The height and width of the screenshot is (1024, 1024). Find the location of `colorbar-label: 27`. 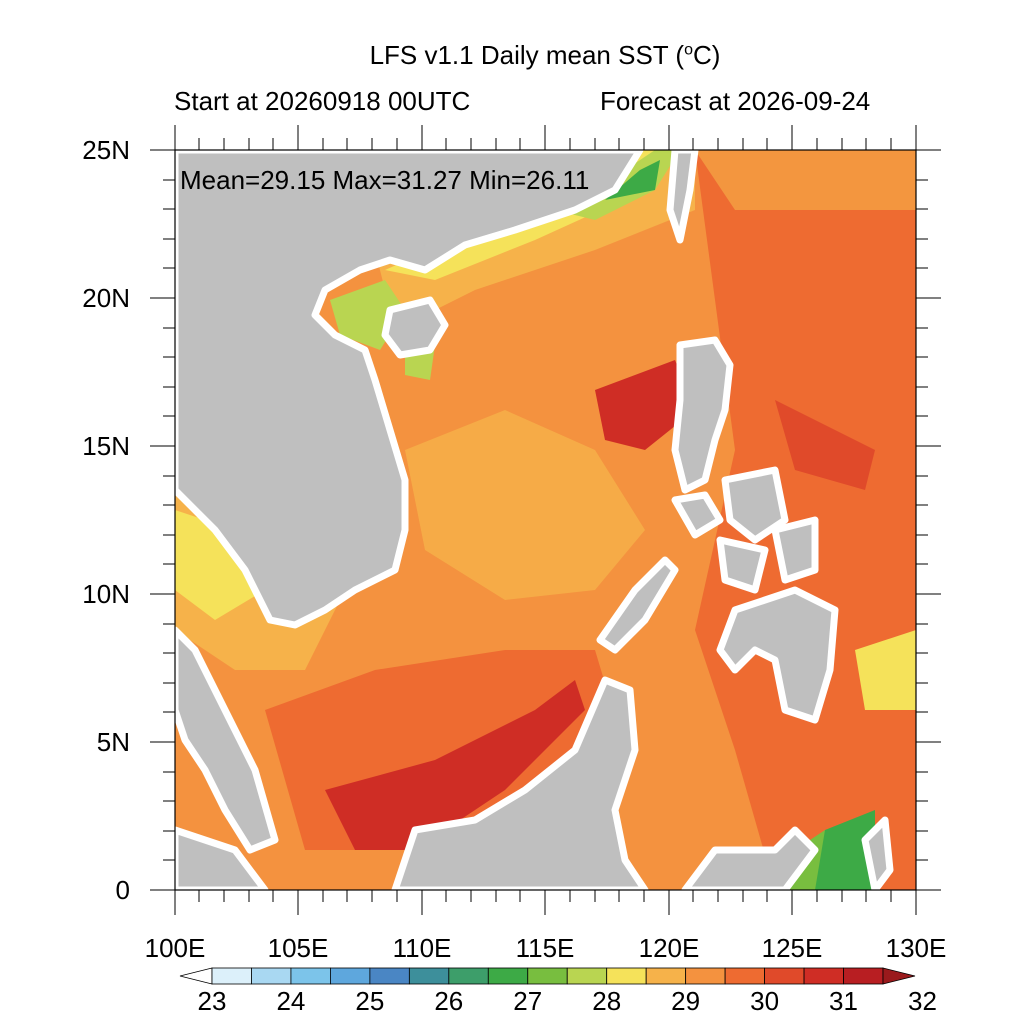

colorbar-label: 27 is located at coordinates (528, 1001).